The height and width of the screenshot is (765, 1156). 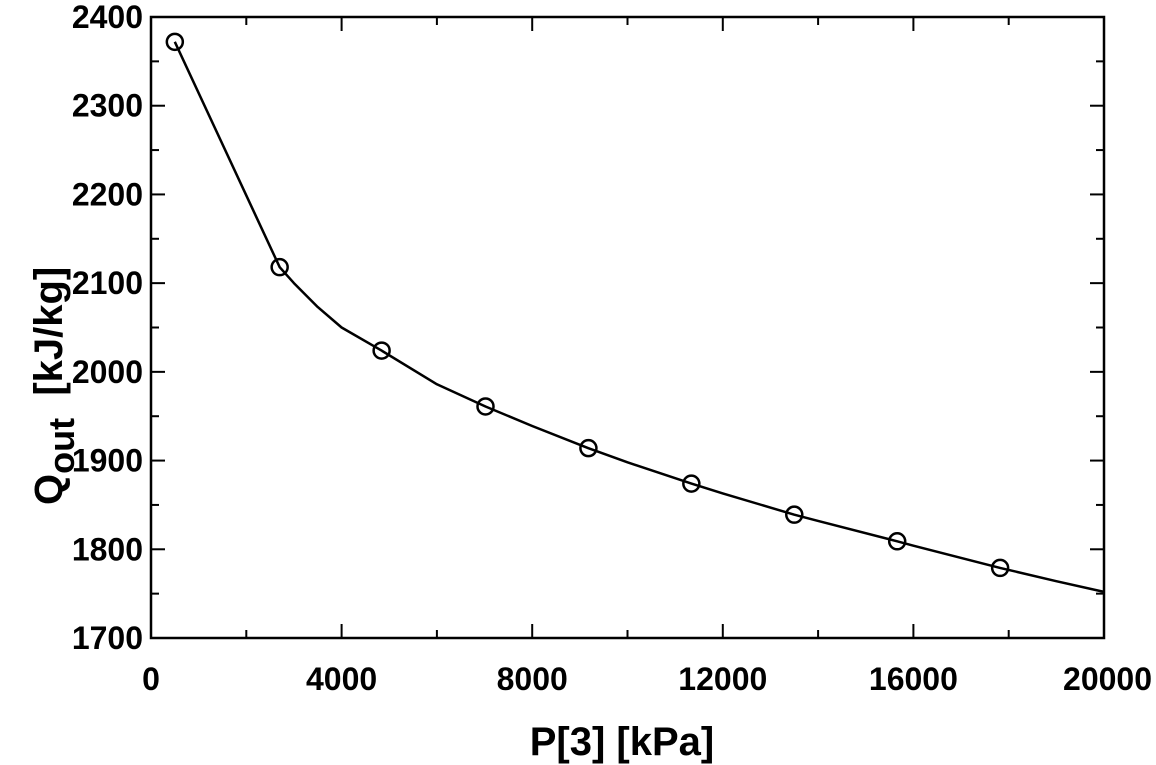 I want to click on x-tick-label: 20000, so click(x=1107, y=679).